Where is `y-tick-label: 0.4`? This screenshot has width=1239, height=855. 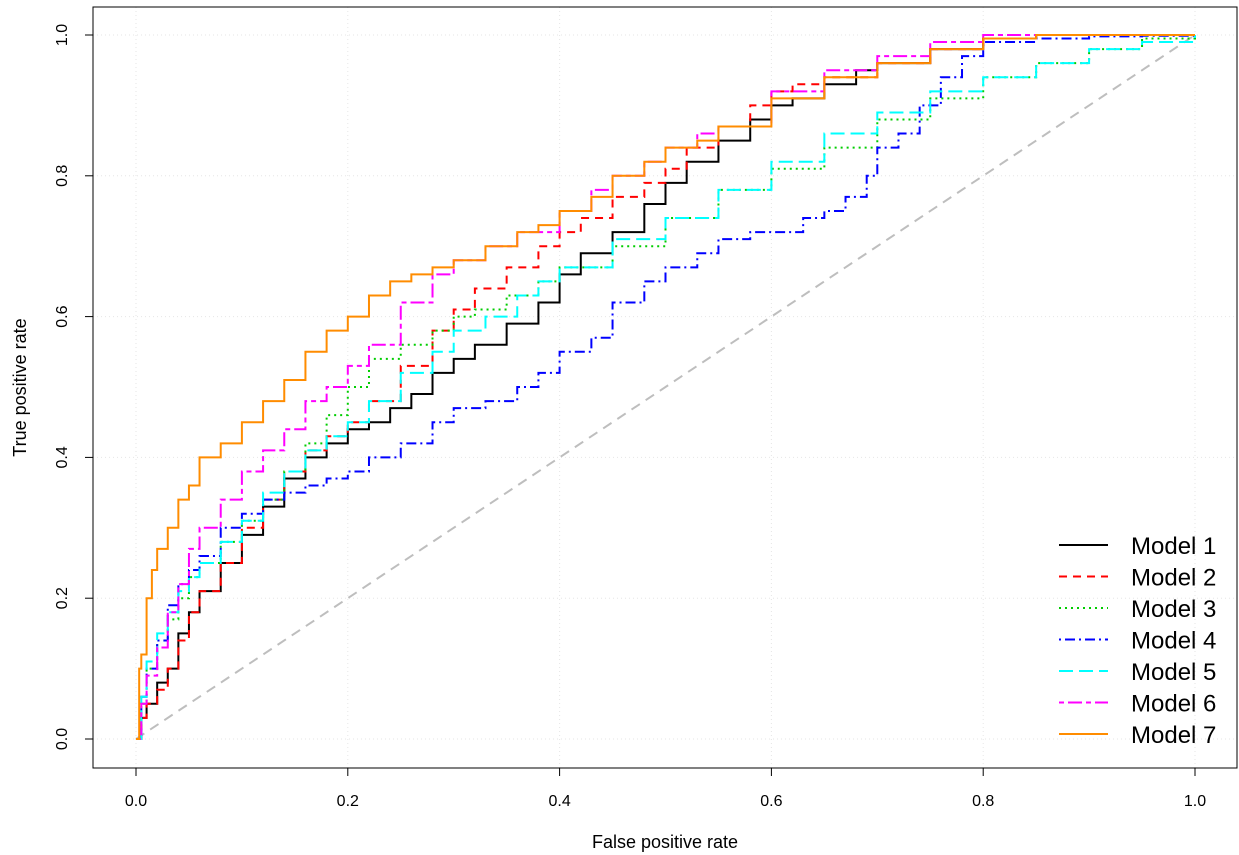 y-tick-label: 0.4 is located at coordinates (62, 457).